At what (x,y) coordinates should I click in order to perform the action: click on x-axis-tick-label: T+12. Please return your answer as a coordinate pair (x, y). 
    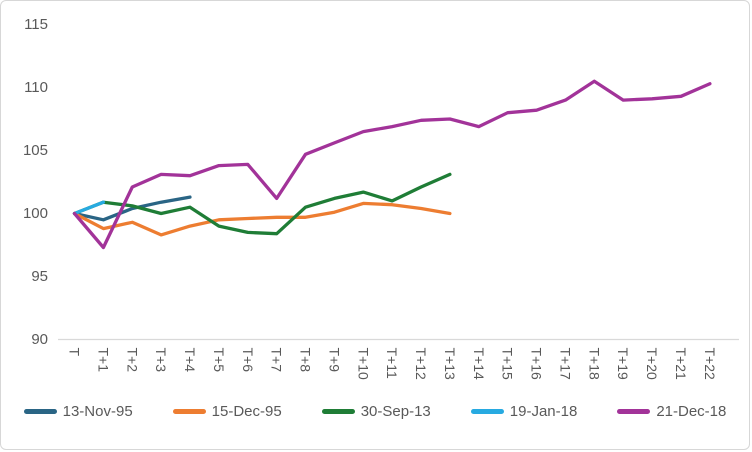
    Looking at the image, I should click on (421, 364).